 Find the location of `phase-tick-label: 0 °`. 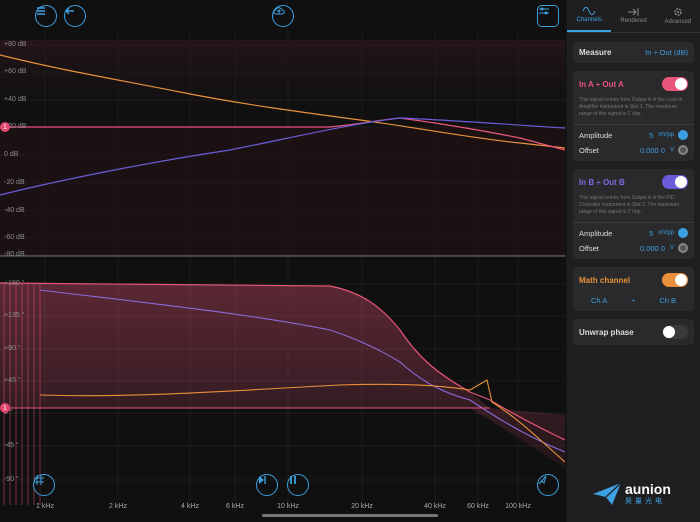

phase-tick-label: 0 ° is located at coordinates (8, 412).